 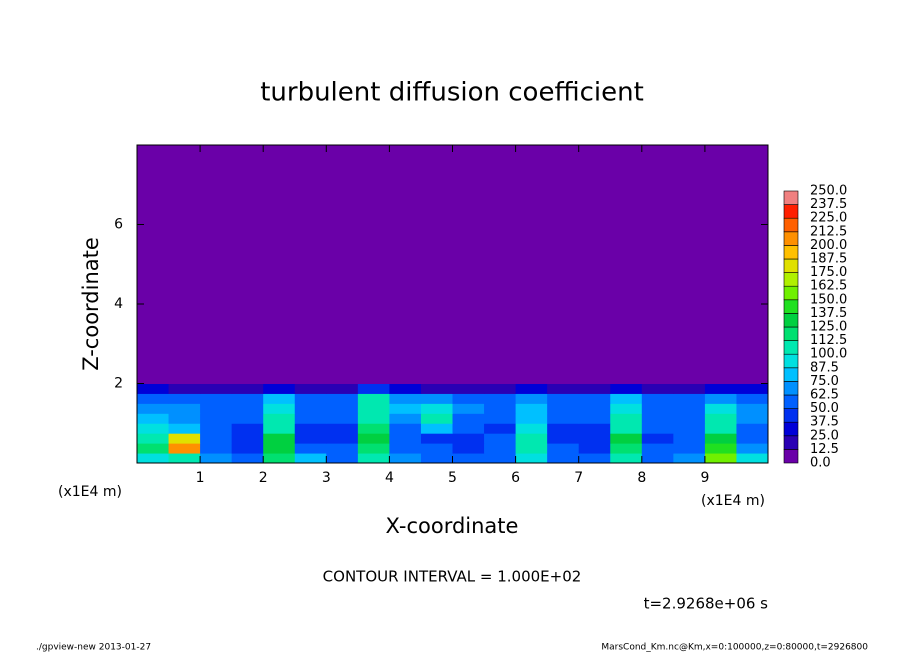 What do you see at coordinates (828, 272) in the screenshot?
I see `colorbar-label: 175.0` at bounding box center [828, 272].